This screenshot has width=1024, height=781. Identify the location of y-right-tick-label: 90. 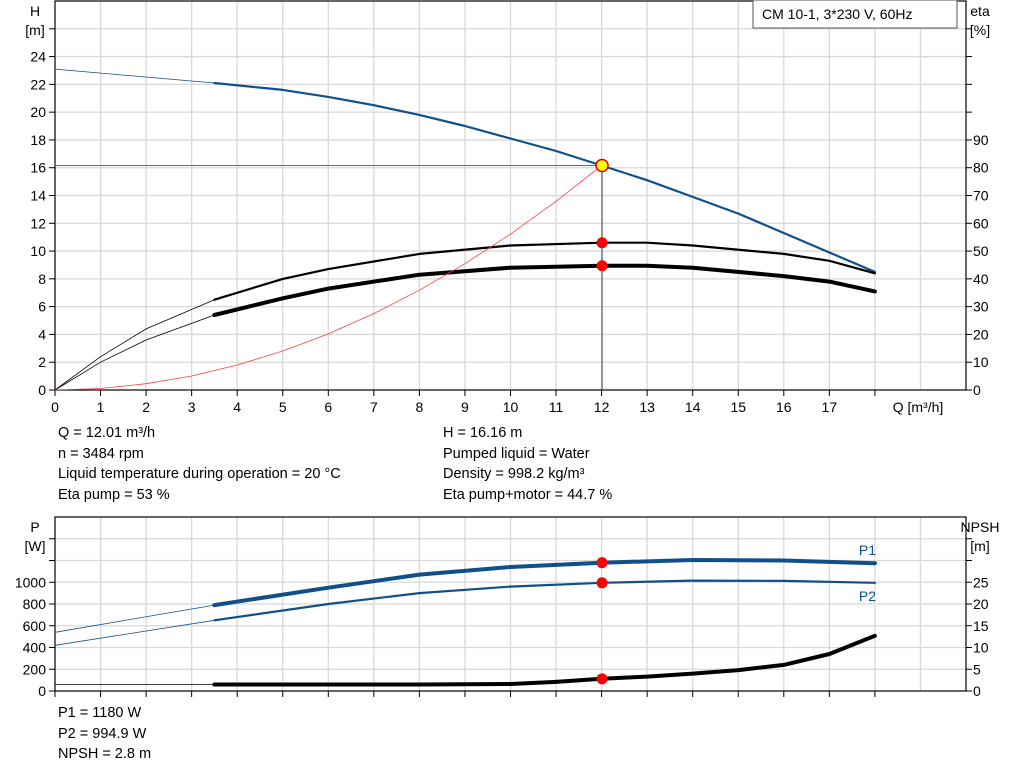
(981, 140).